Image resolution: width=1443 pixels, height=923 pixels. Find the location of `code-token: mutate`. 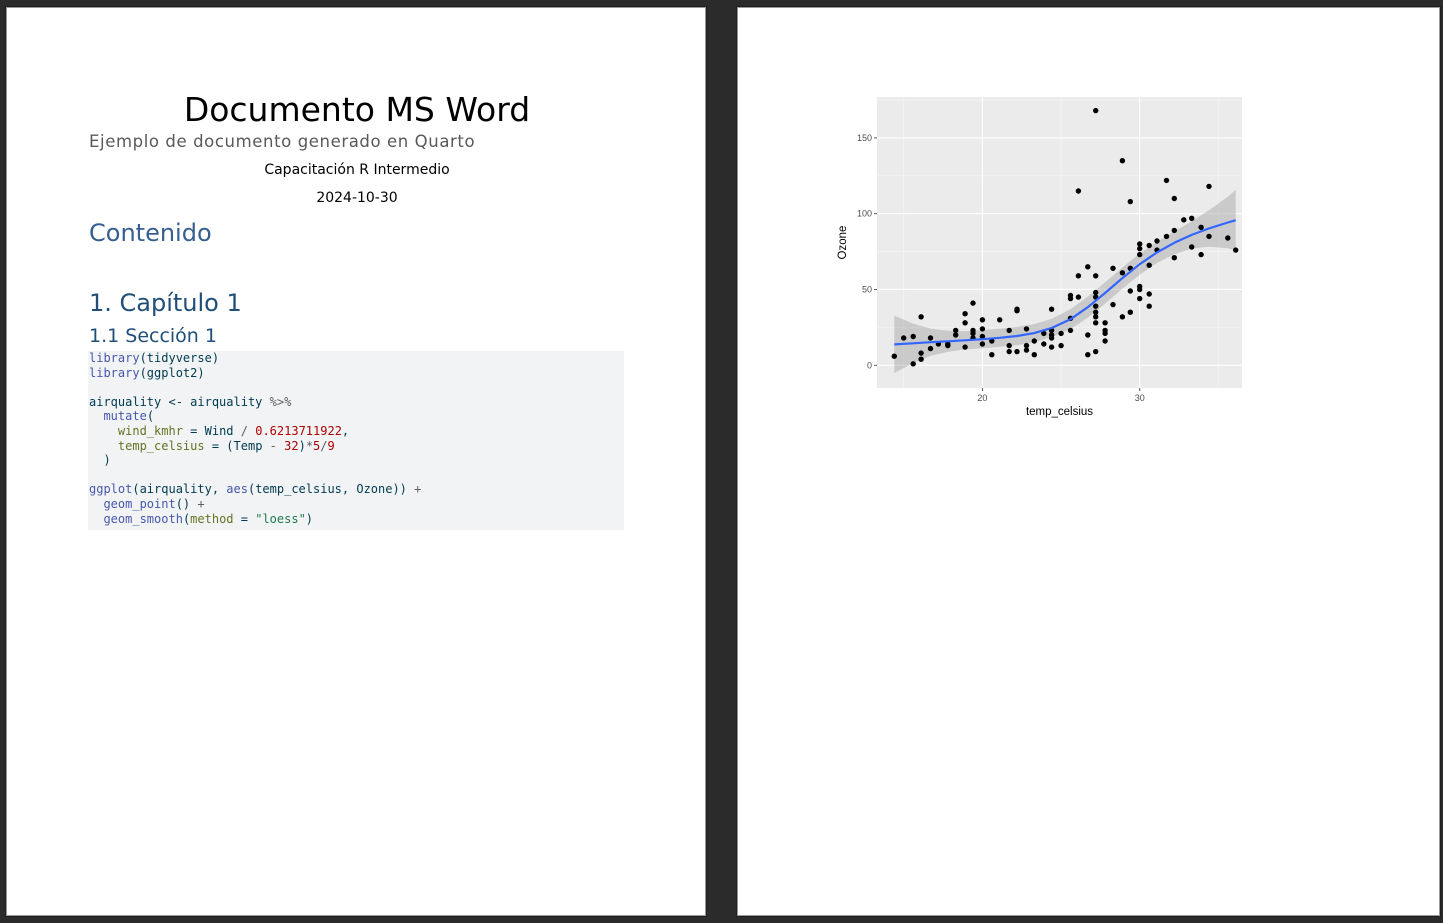

code-token: mutate is located at coordinates (125, 416).